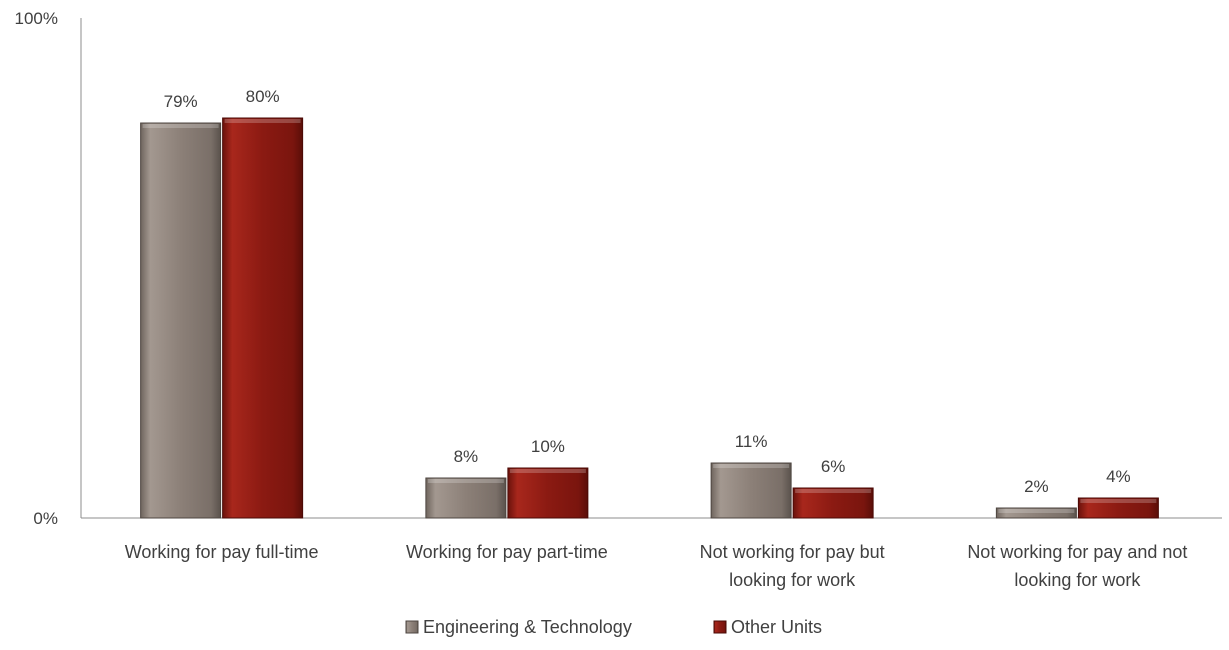  Describe the element at coordinates (222, 552) in the screenshot. I see `category-label: Working for pay full-time` at that location.